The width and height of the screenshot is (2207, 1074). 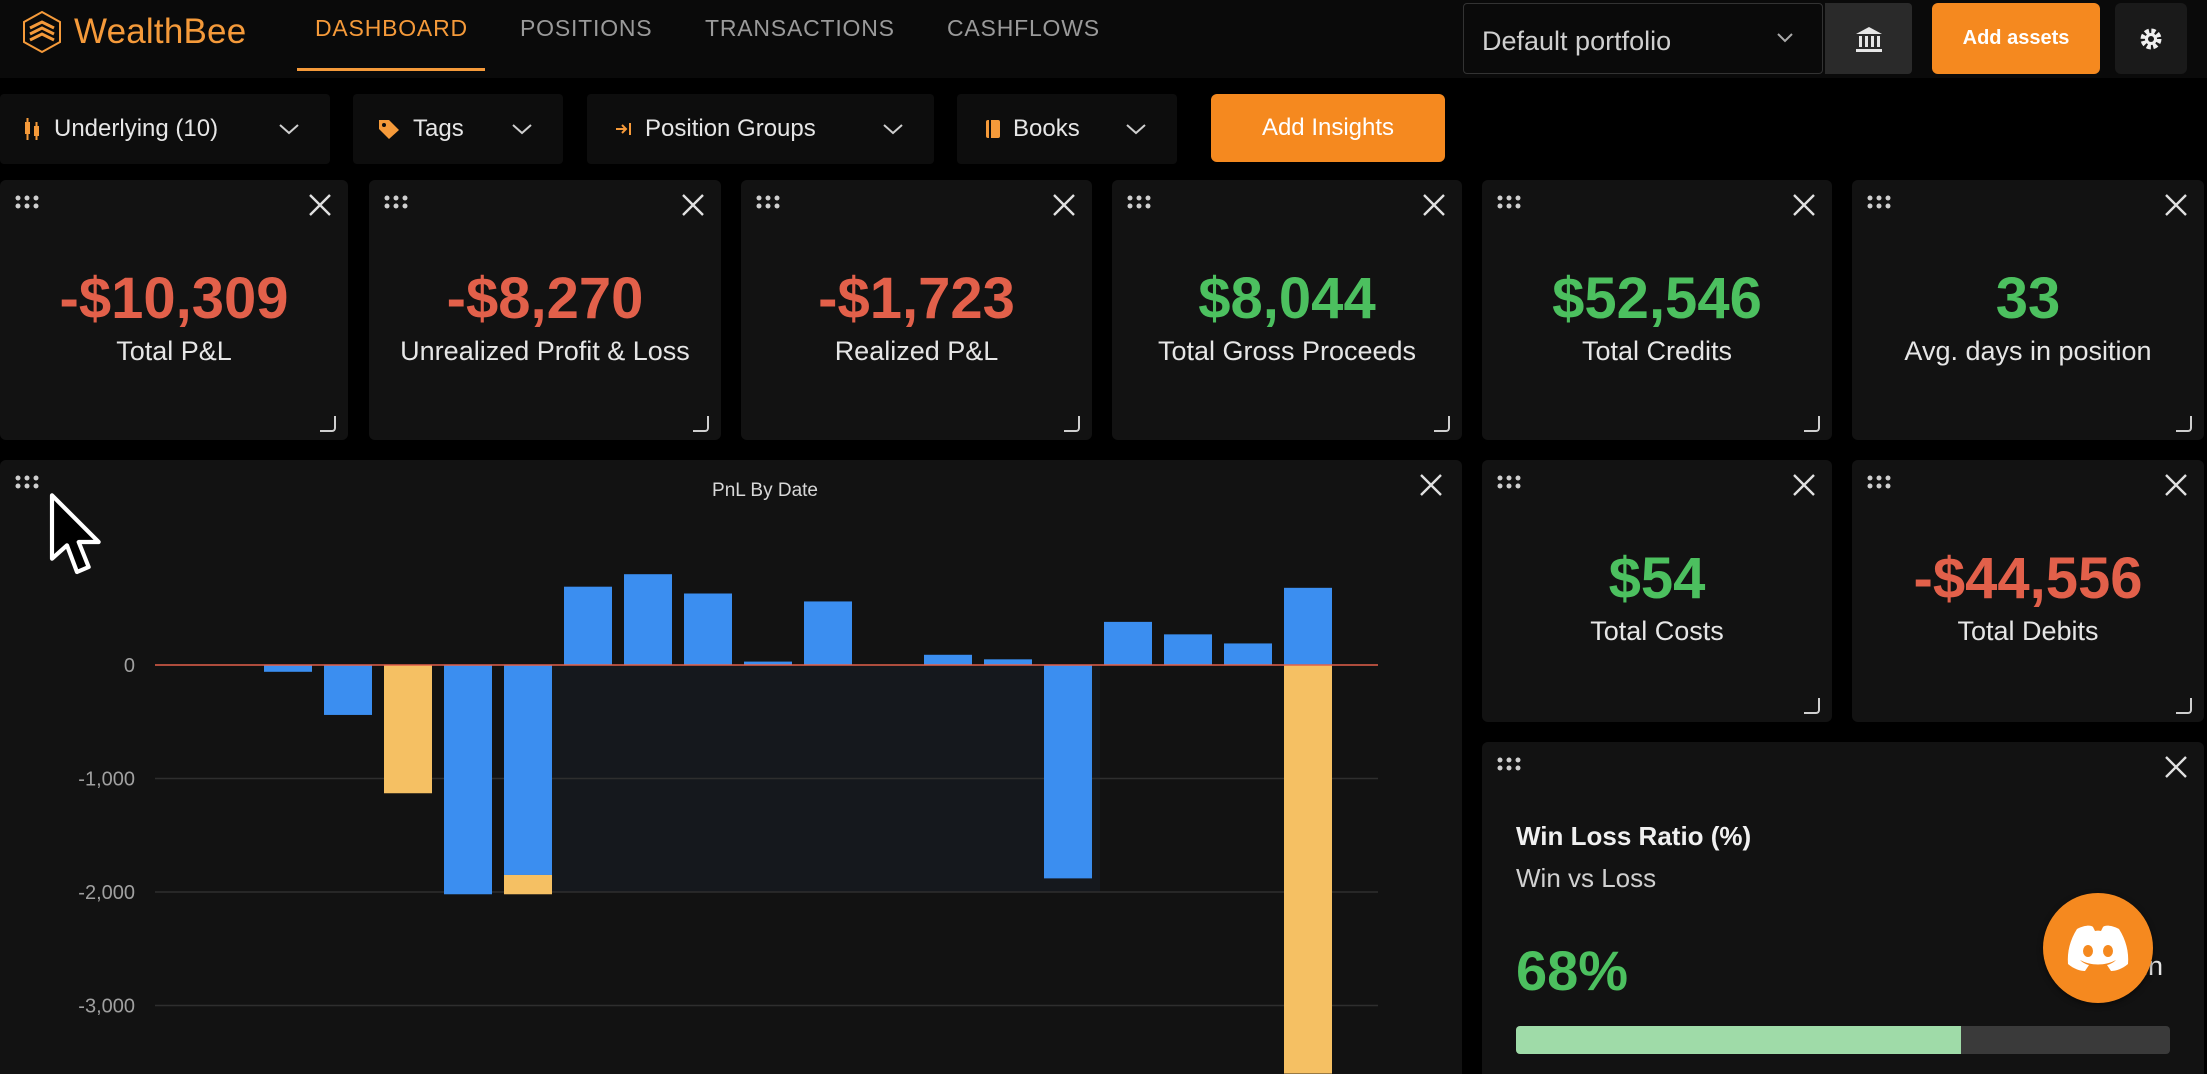 What do you see at coordinates (1657, 351) in the screenshot?
I see `metric-label: Total Credits` at bounding box center [1657, 351].